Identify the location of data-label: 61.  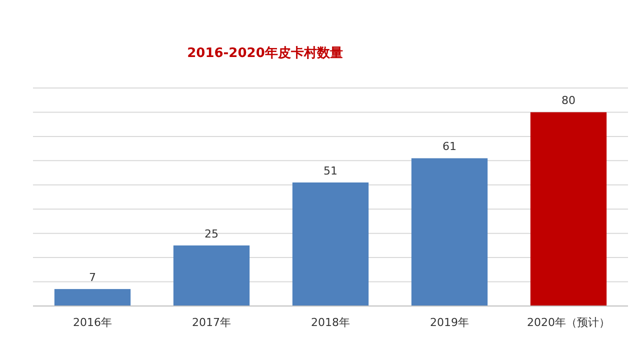
(449, 147).